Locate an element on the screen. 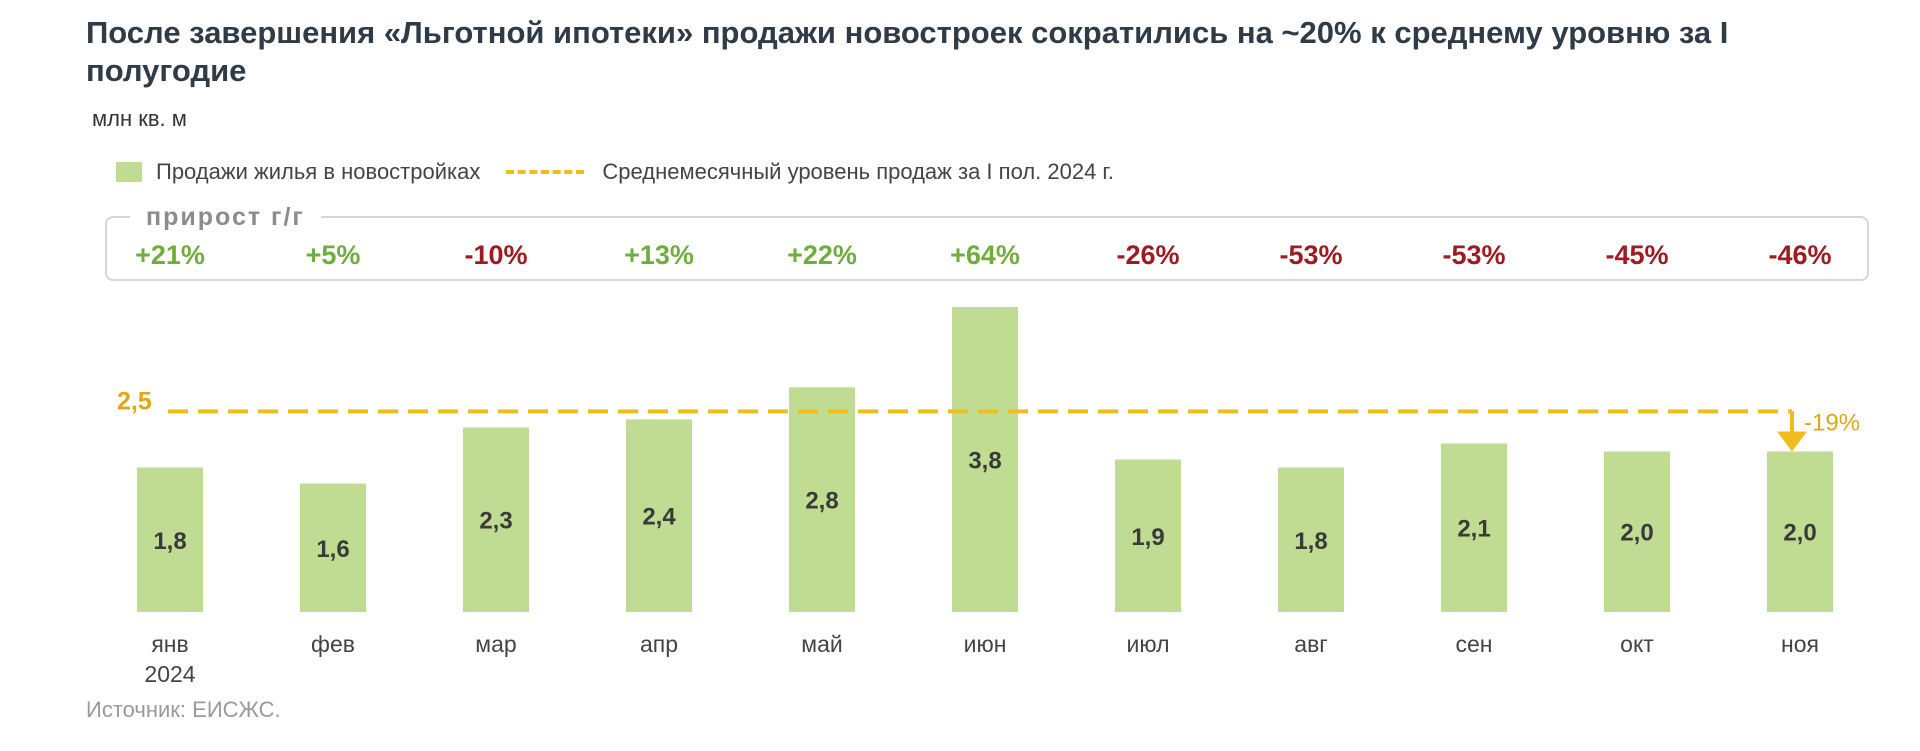 The image size is (1920, 751). x-tick-label: авг is located at coordinates (1310, 644).